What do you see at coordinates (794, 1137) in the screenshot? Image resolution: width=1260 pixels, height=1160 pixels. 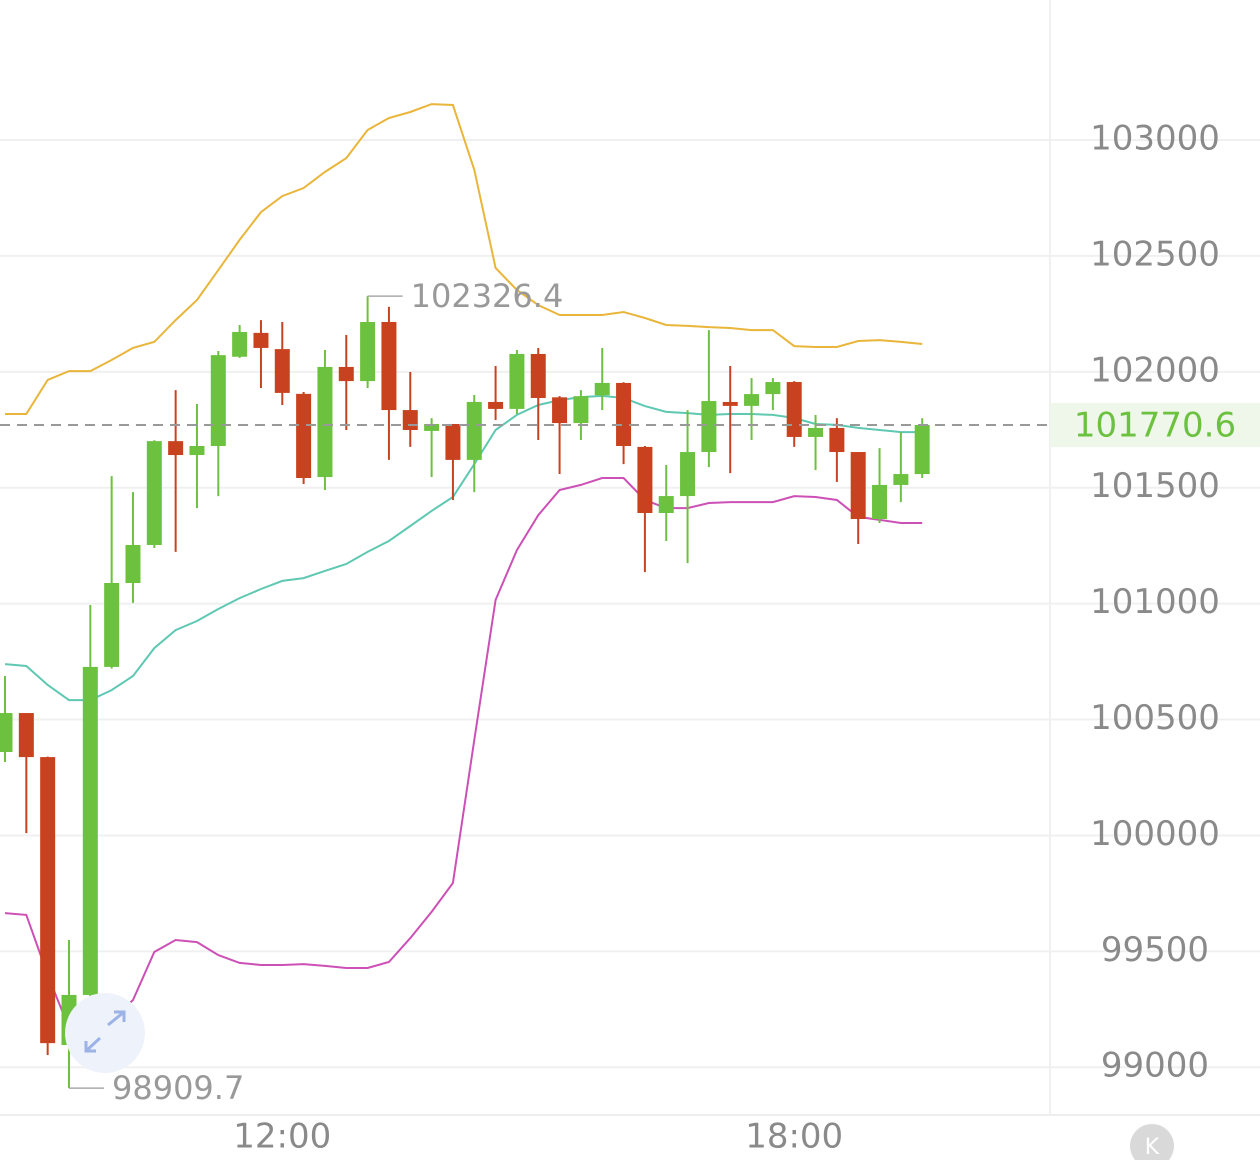 I see `x-tick-label: 18:00` at bounding box center [794, 1137].